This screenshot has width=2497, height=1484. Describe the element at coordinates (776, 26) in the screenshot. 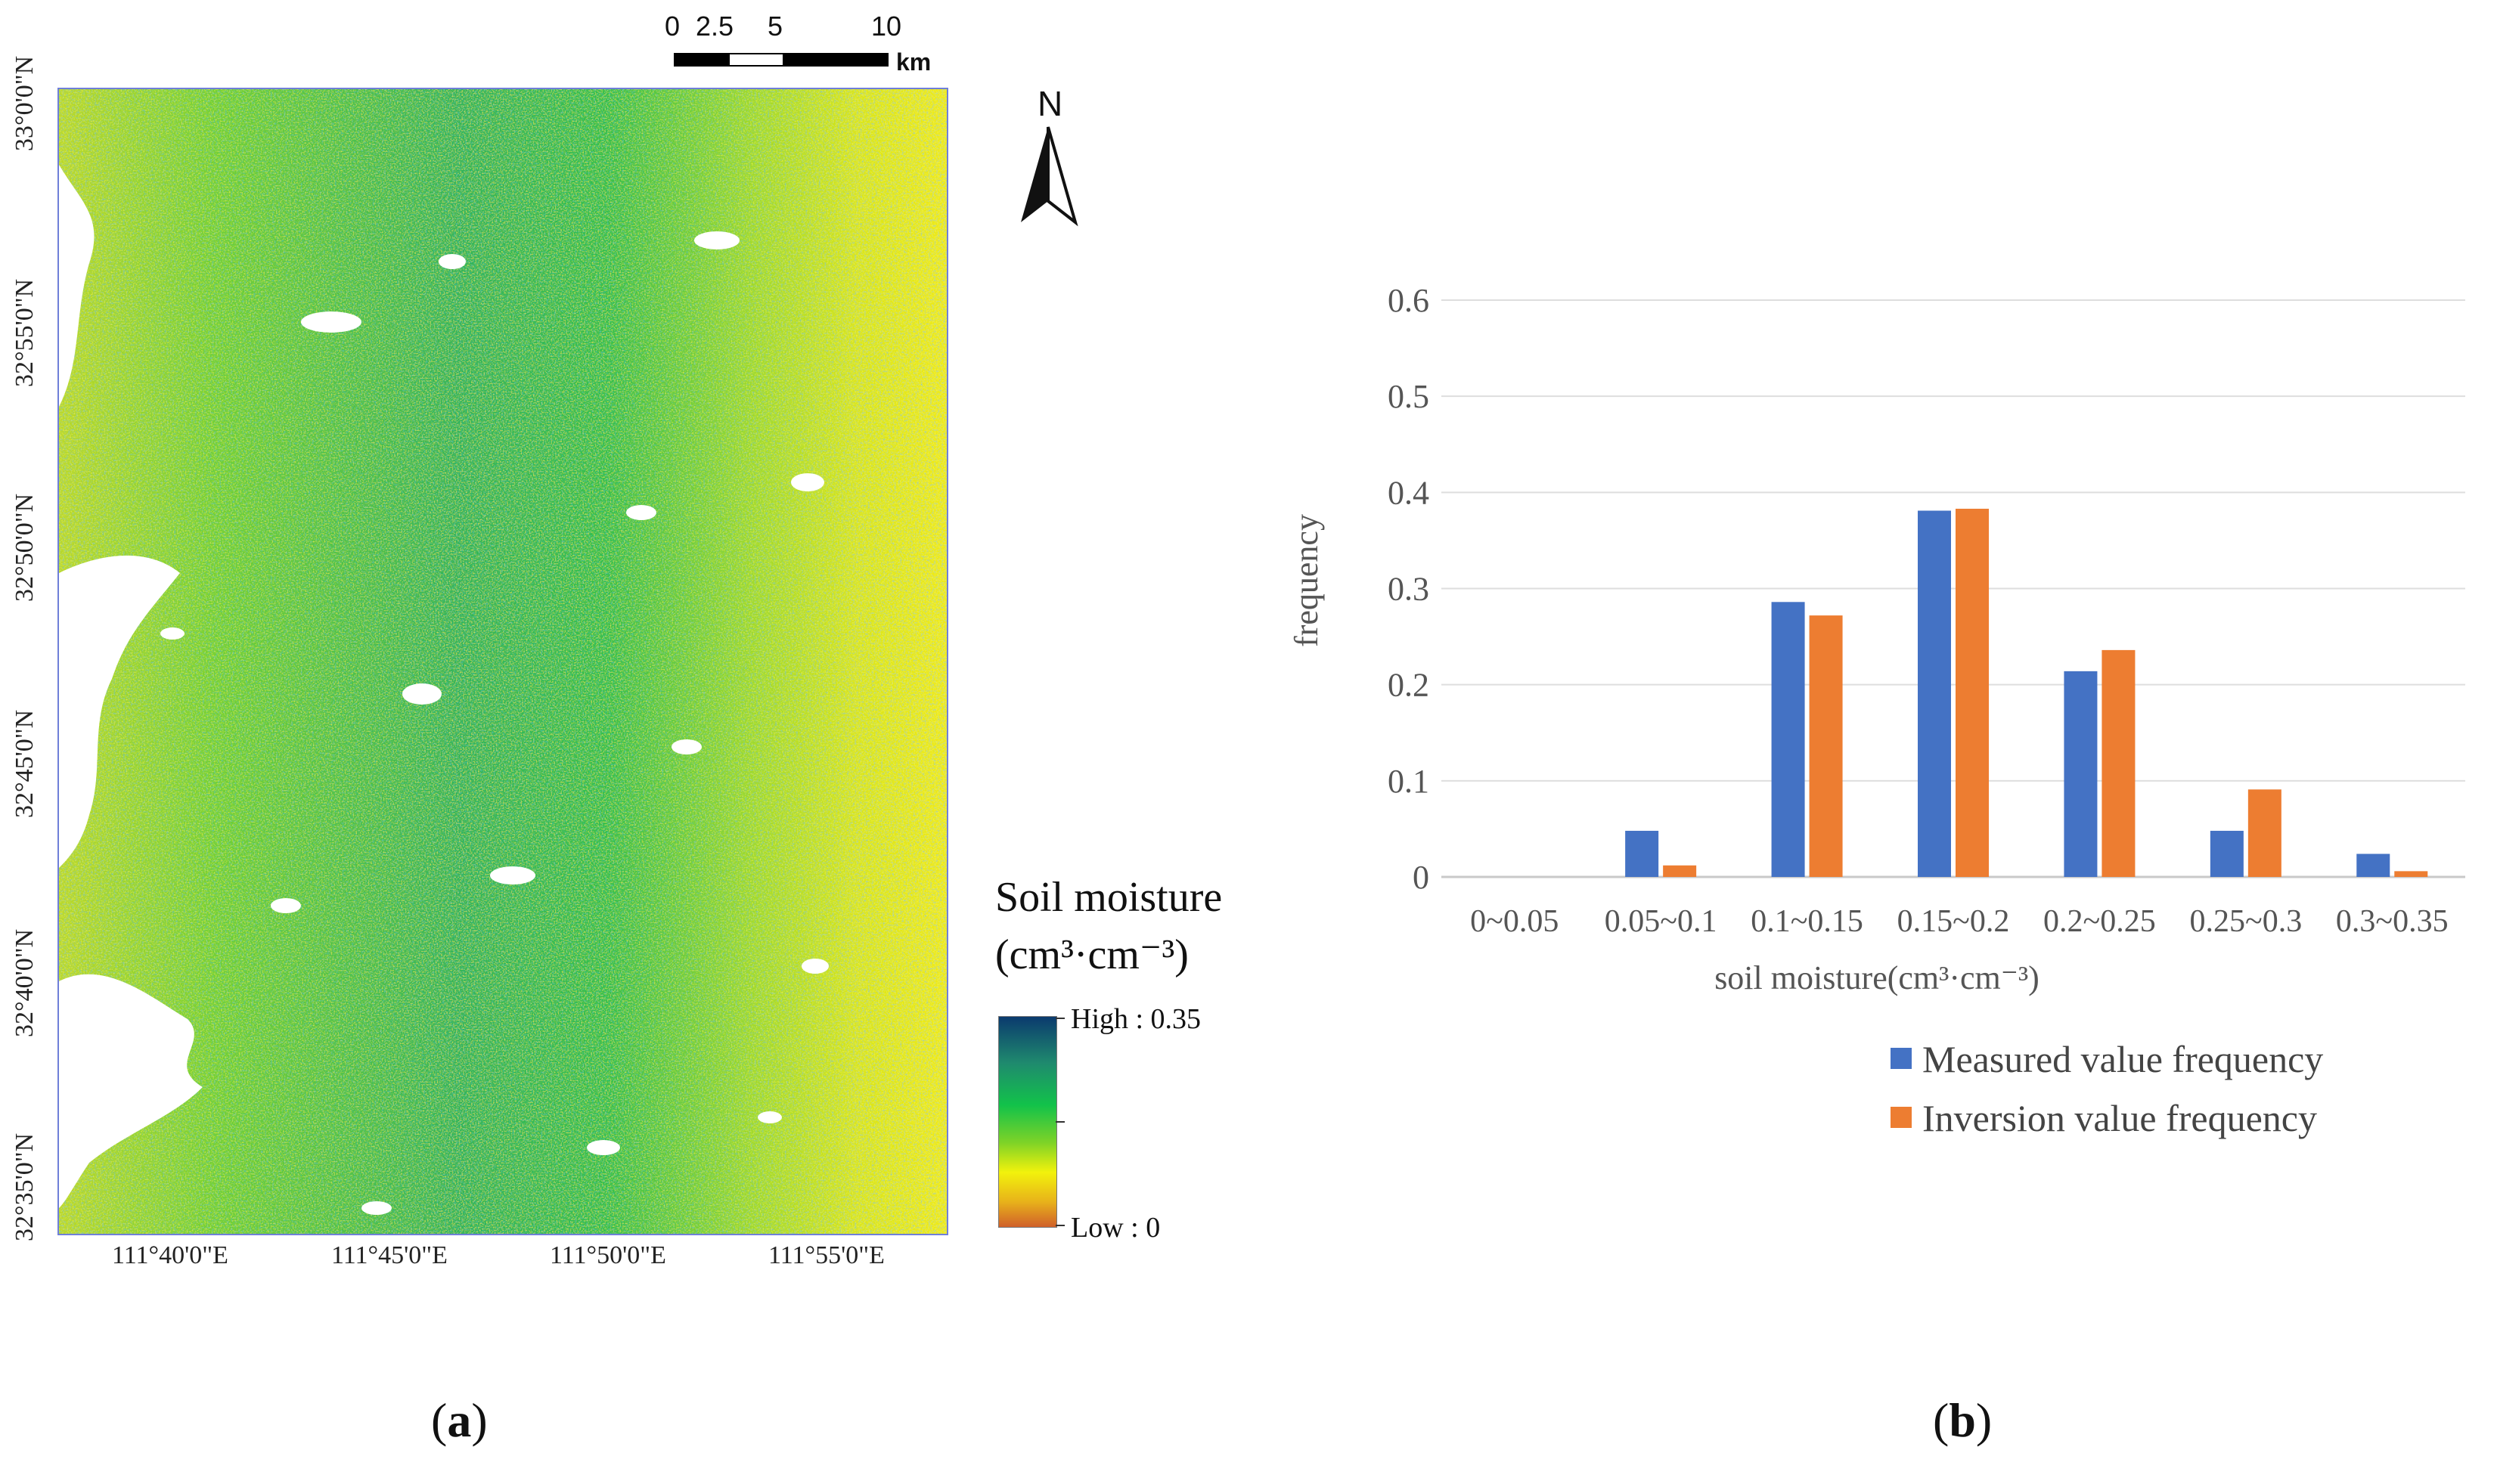

I see `scale-tick-5: 5` at that location.